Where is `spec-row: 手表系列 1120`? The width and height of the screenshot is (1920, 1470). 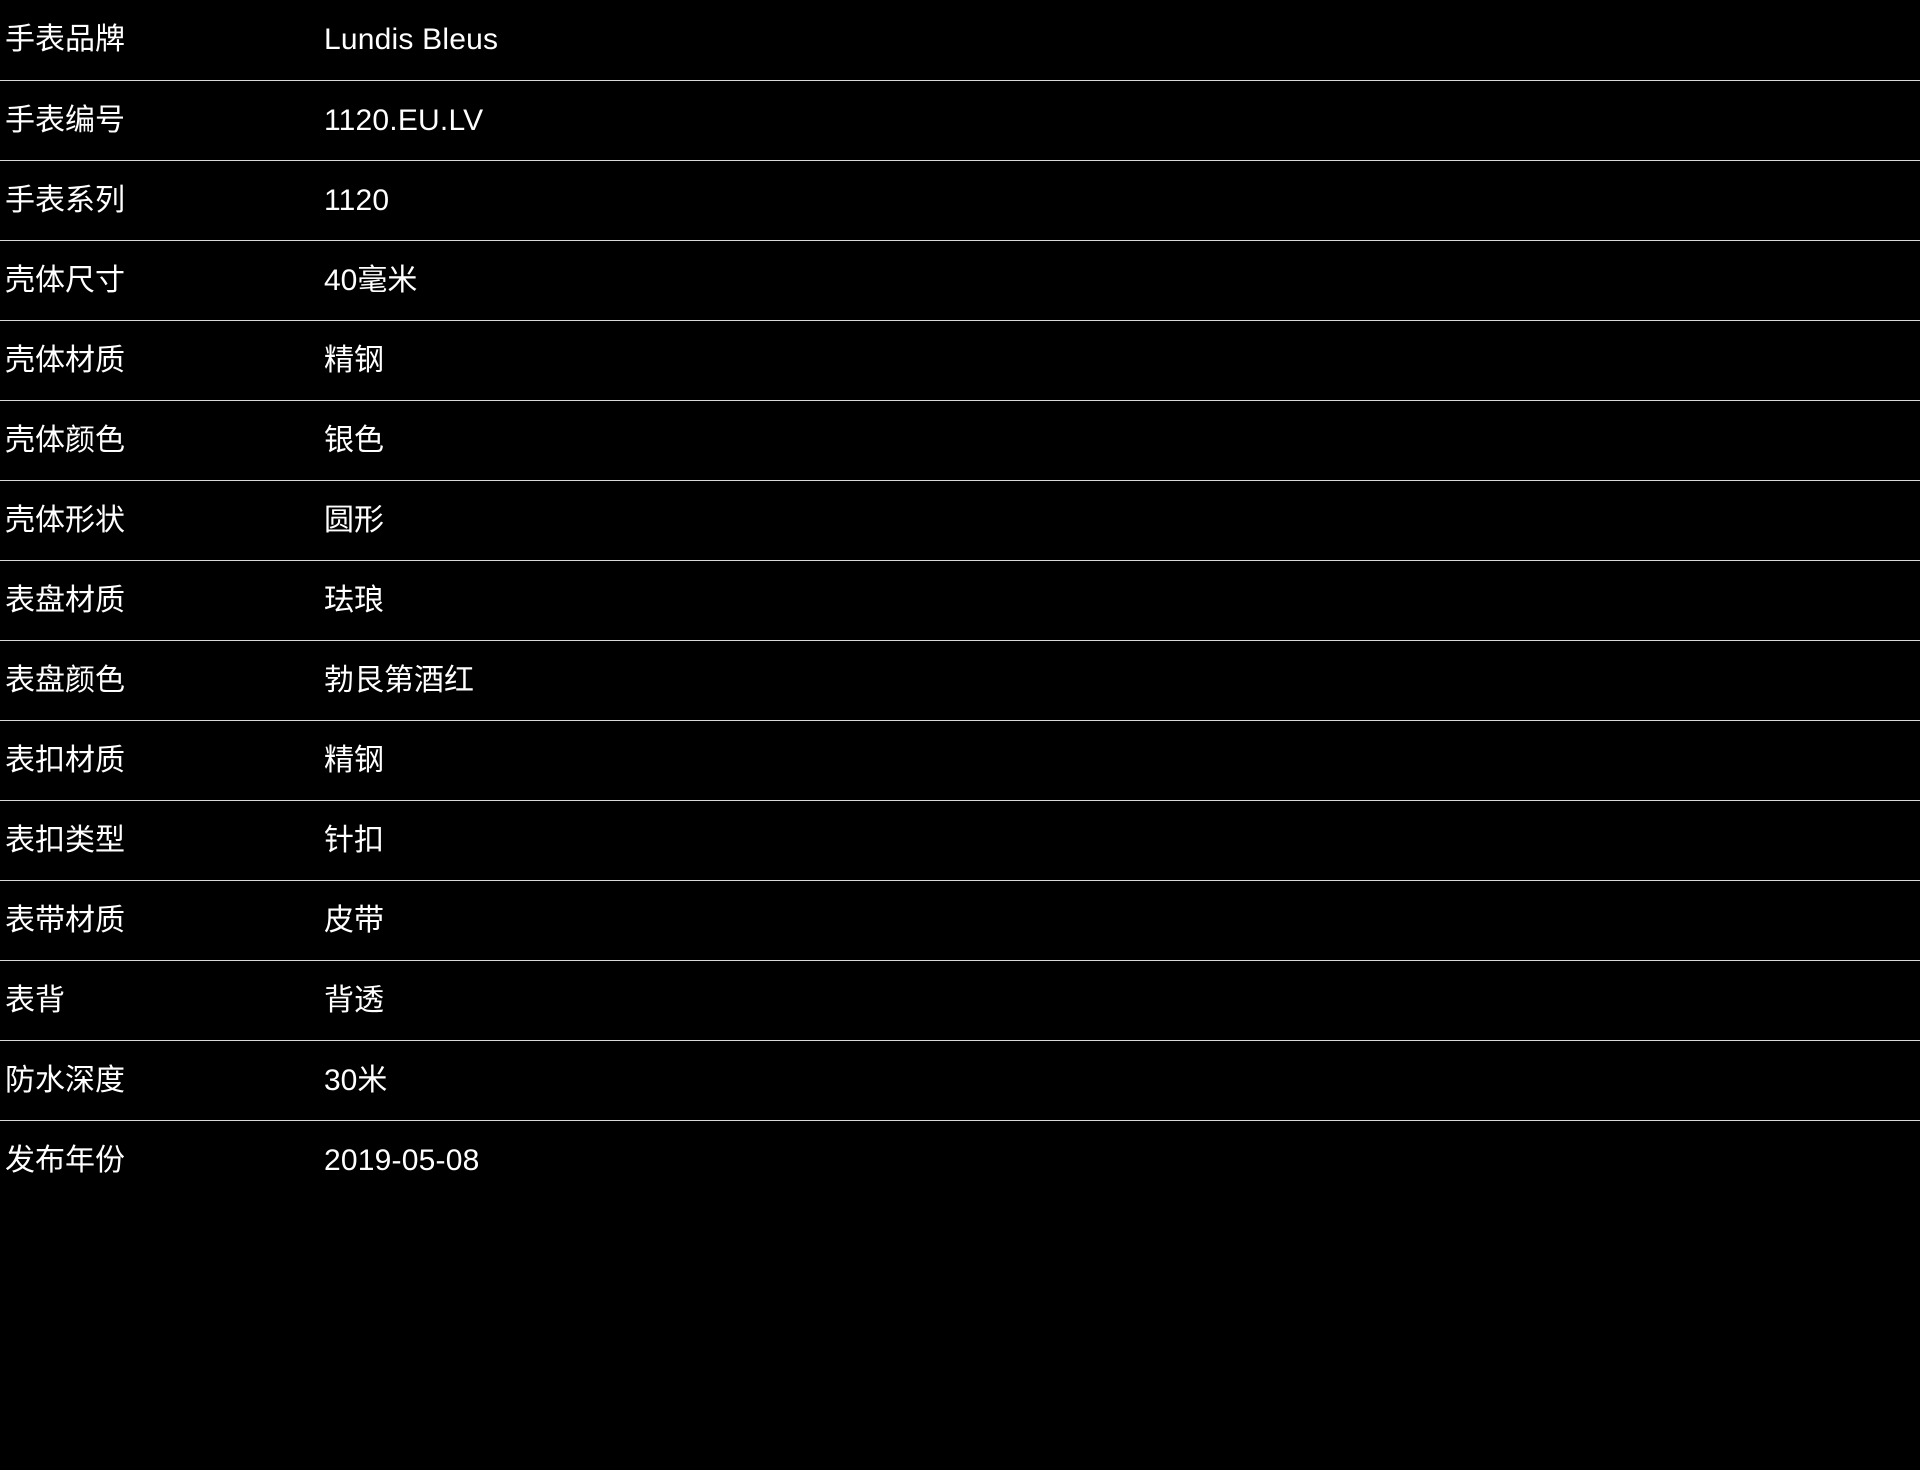
spec-row: 手表系列 1120 is located at coordinates (960, 200).